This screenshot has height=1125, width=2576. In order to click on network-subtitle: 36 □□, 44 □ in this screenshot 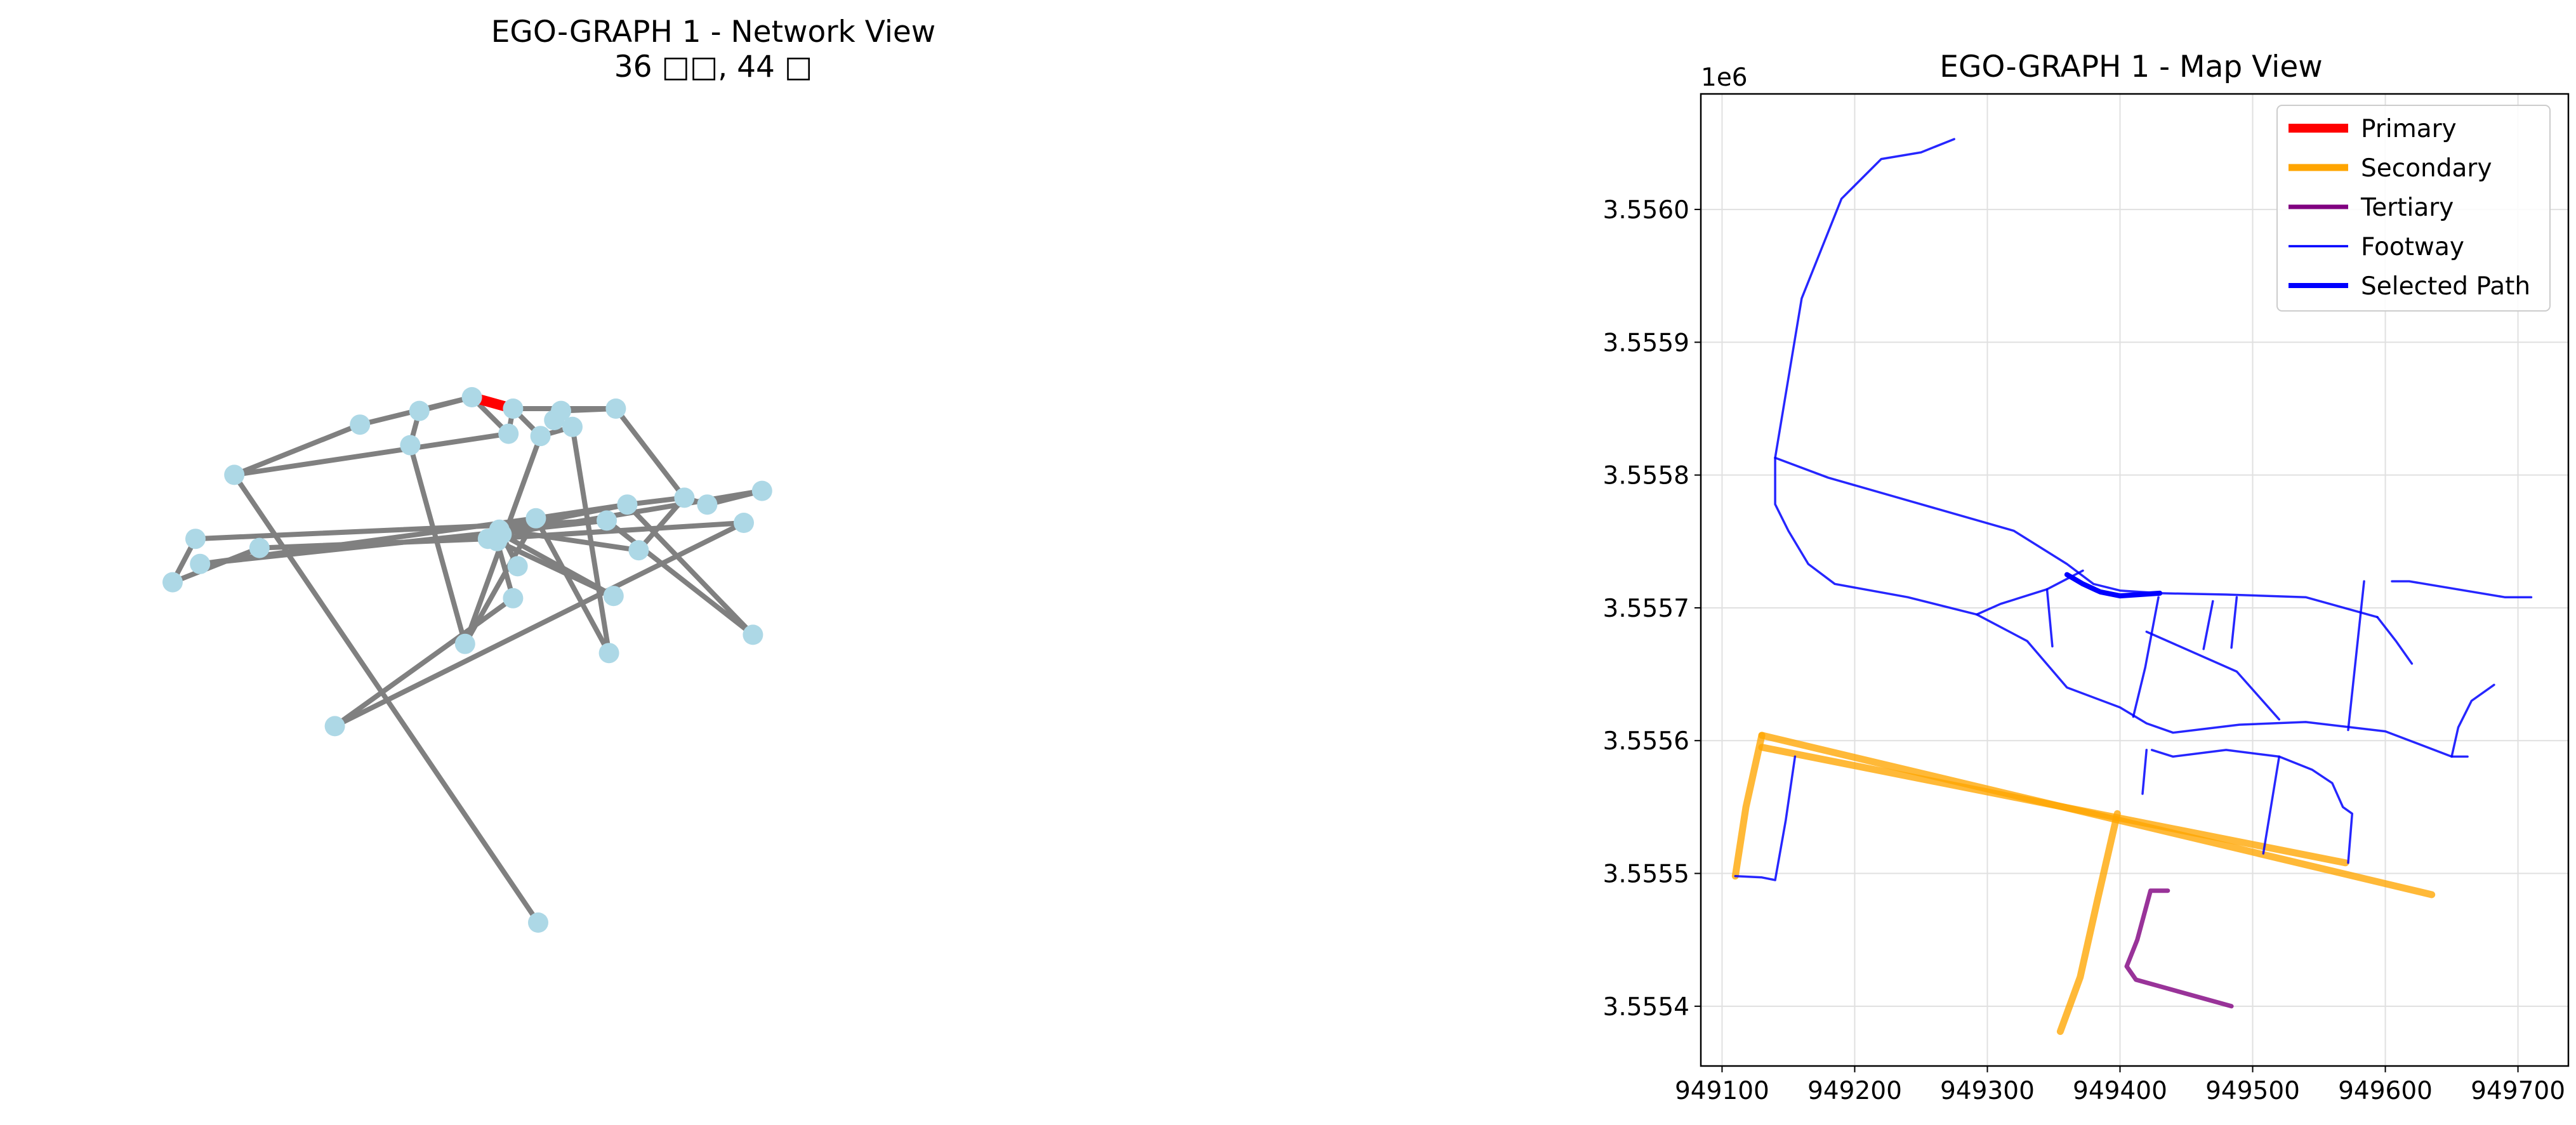, I will do `click(714, 66)`.